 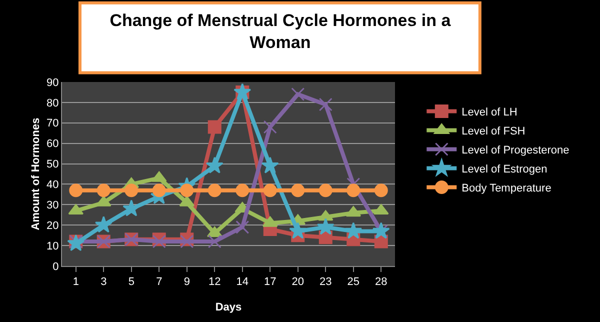 I want to click on y-tick-label: 60, so click(x=52, y=144).